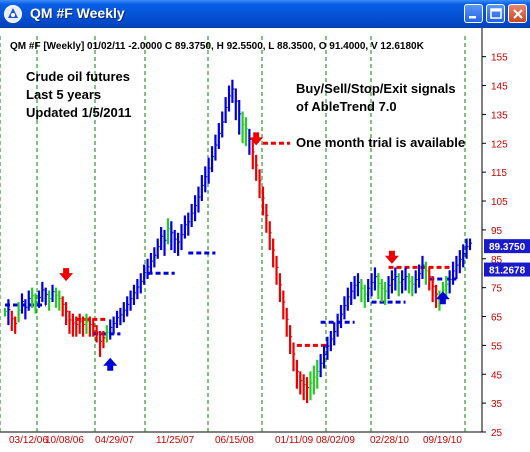 The height and width of the screenshot is (452, 530). What do you see at coordinates (497, 260) in the screenshot?
I see `y-tick-label: 85` at bounding box center [497, 260].